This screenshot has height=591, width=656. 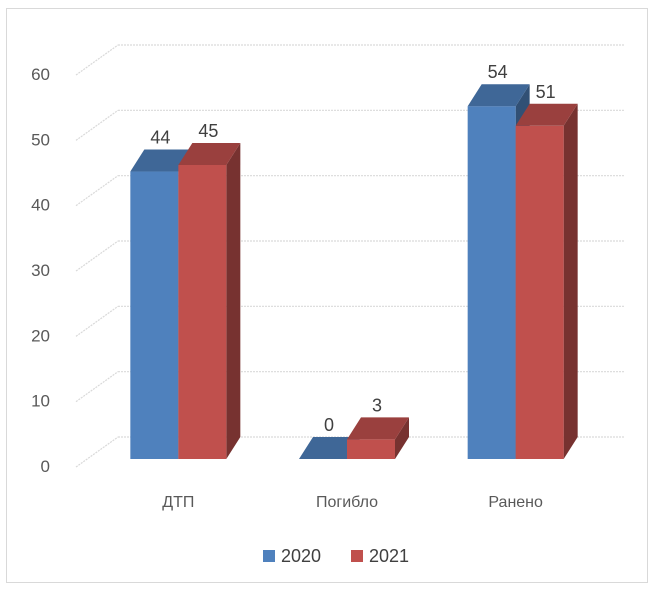 What do you see at coordinates (45, 466) in the screenshot?
I see `y-tick-label: 0` at bounding box center [45, 466].